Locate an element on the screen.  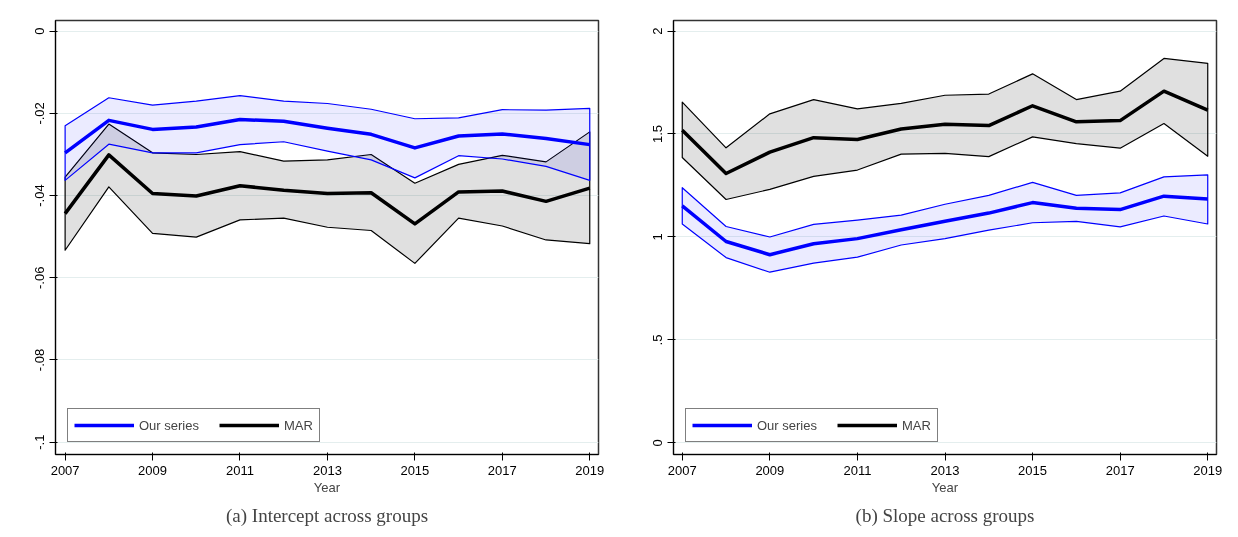
y-tick-label: -.08 is located at coordinates (40, 360).